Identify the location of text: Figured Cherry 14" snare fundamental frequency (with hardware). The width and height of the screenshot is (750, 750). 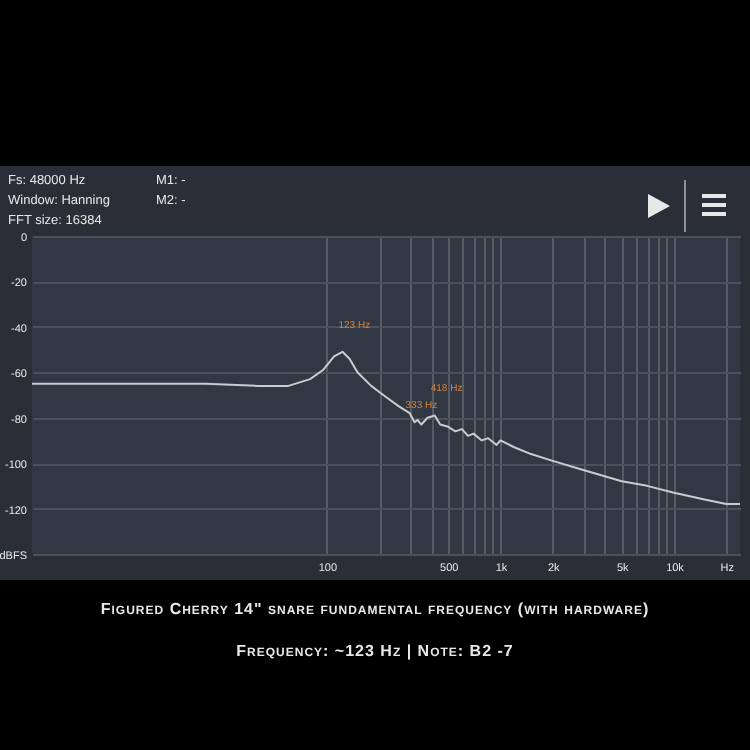
(375, 609).